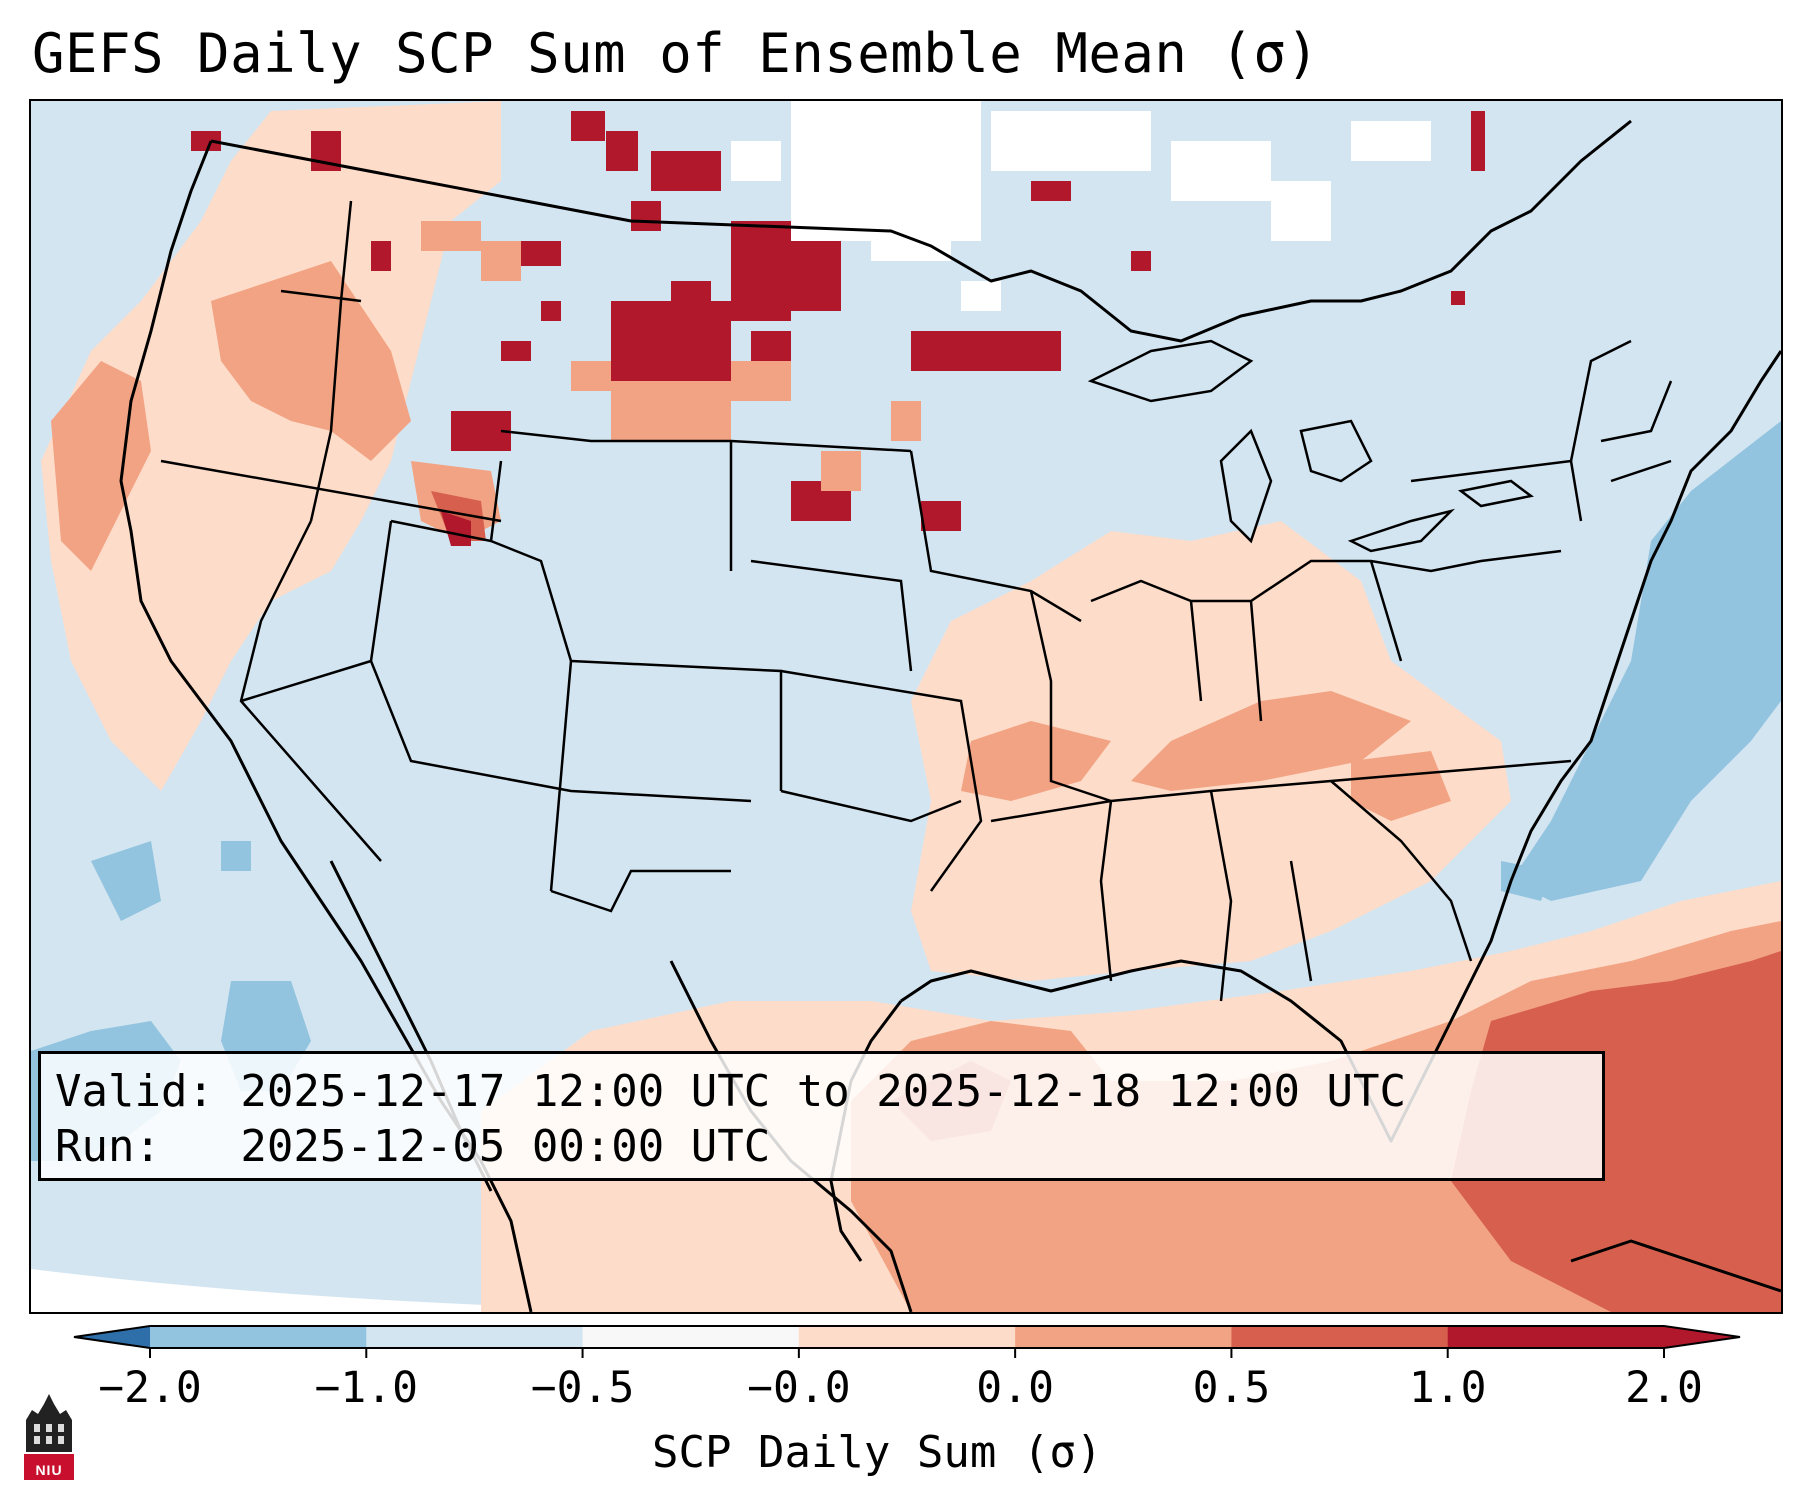  What do you see at coordinates (1616, 1131) in the screenshot?
I see `anomaly-area-southeast-gulf` at bounding box center [1616, 1131].